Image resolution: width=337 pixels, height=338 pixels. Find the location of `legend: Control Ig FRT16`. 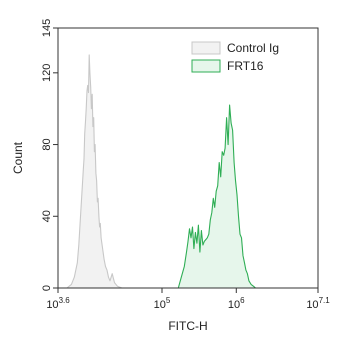

legend: Control Ig FRT16 is located at coordinates (235, 57).